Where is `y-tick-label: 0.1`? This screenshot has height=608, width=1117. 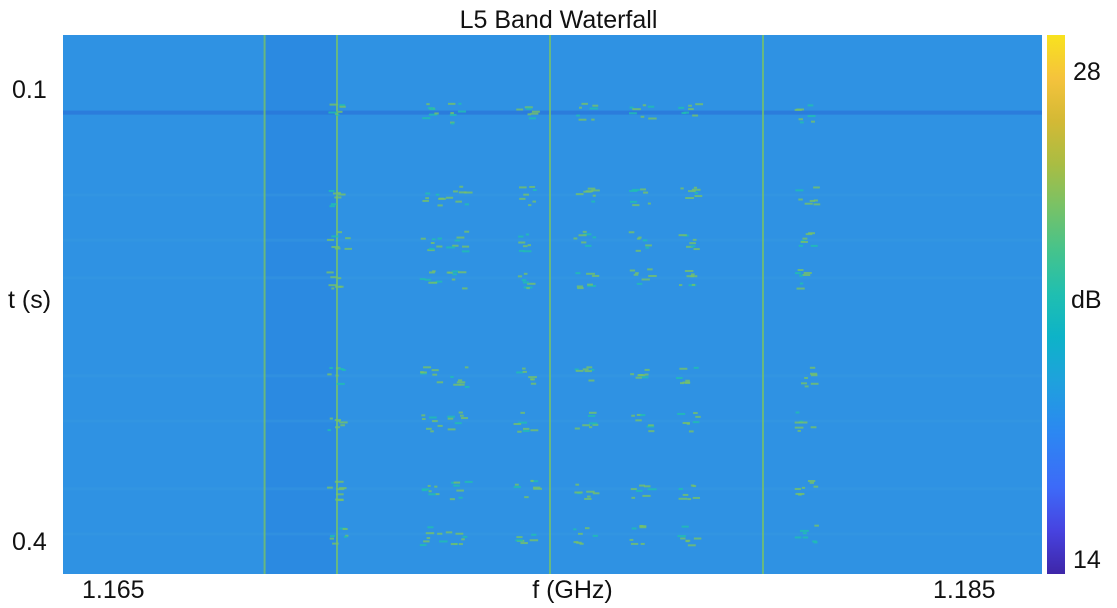 y-tick-label: 0.1 is located at coordinates (29, 90).